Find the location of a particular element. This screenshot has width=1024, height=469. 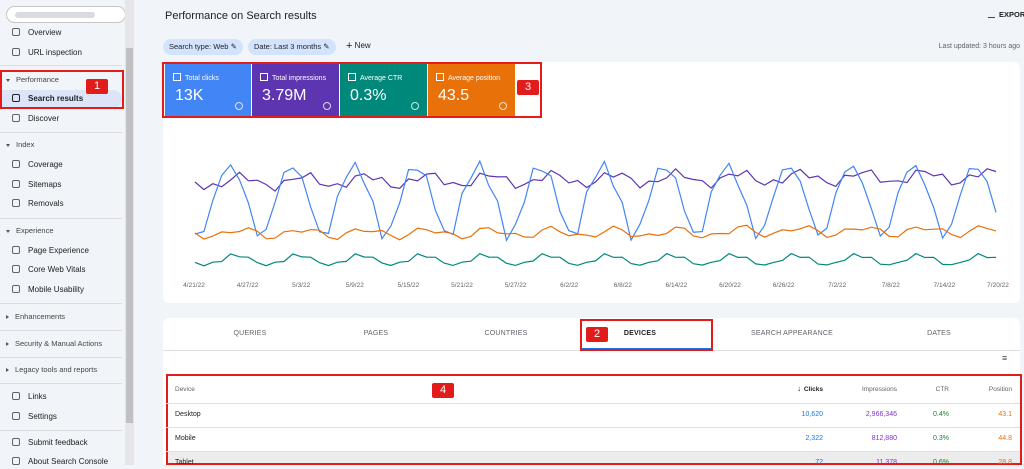

x-date-label: 6/8/22 is located at coordinates (622, 285).